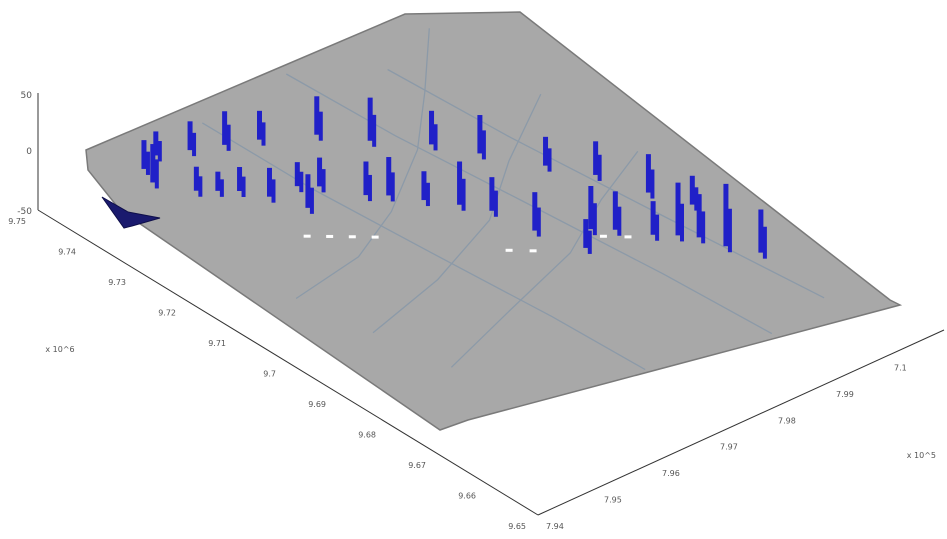 The height and width of the screenshot is (539, 947). What do you see at coordinates (217, 343) in the screenshot?
I see `y-tick-label: 9.71` at bounding box center [217, 343].